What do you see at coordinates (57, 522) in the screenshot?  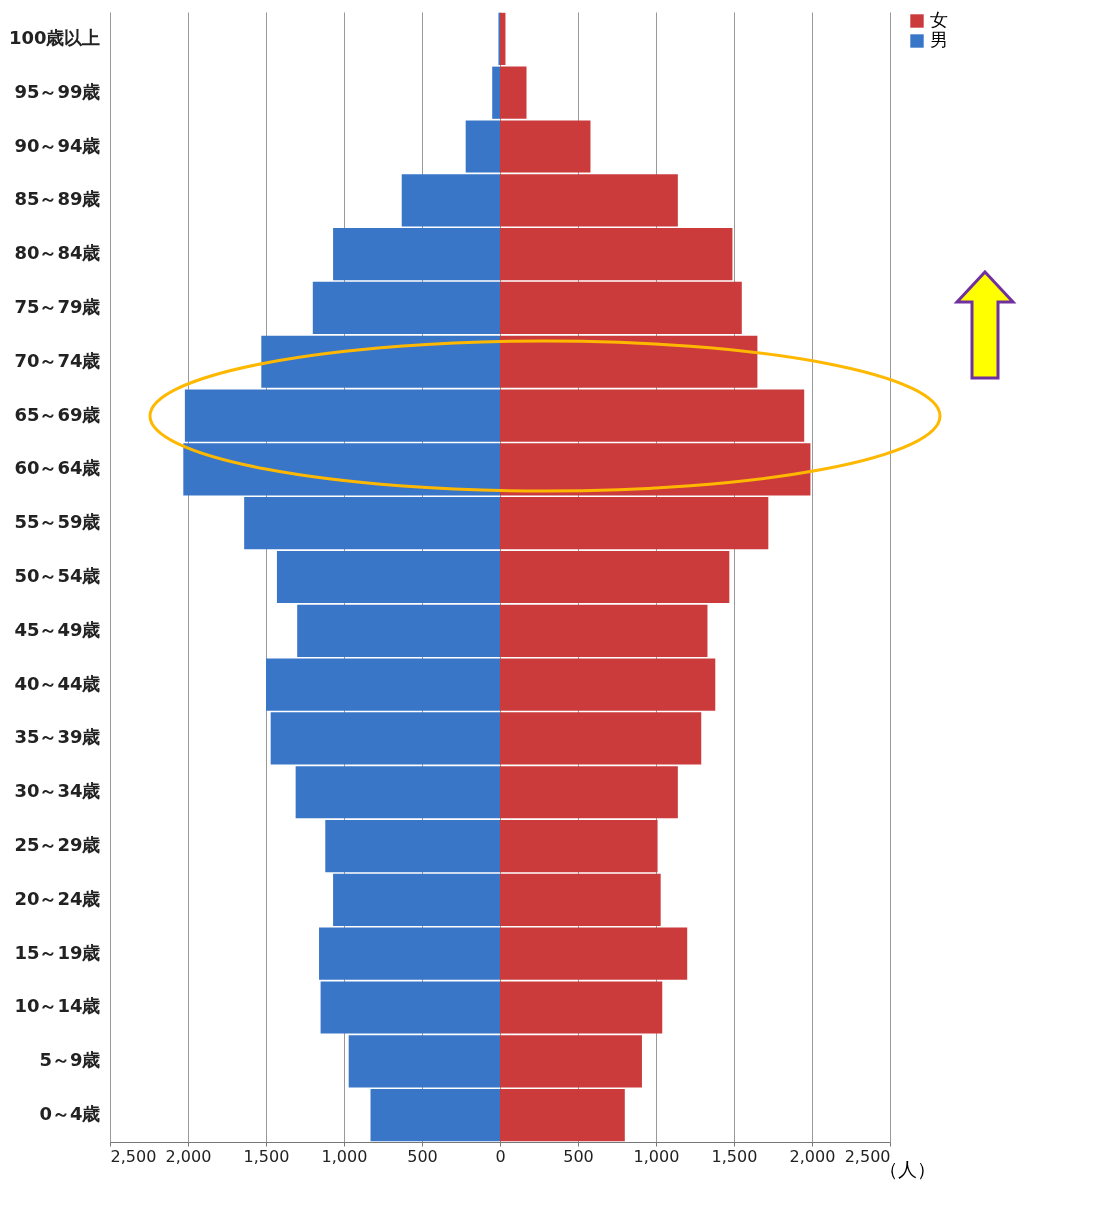 I see `y-tick-label: 55～59歳` at bounding box center [57, 522].